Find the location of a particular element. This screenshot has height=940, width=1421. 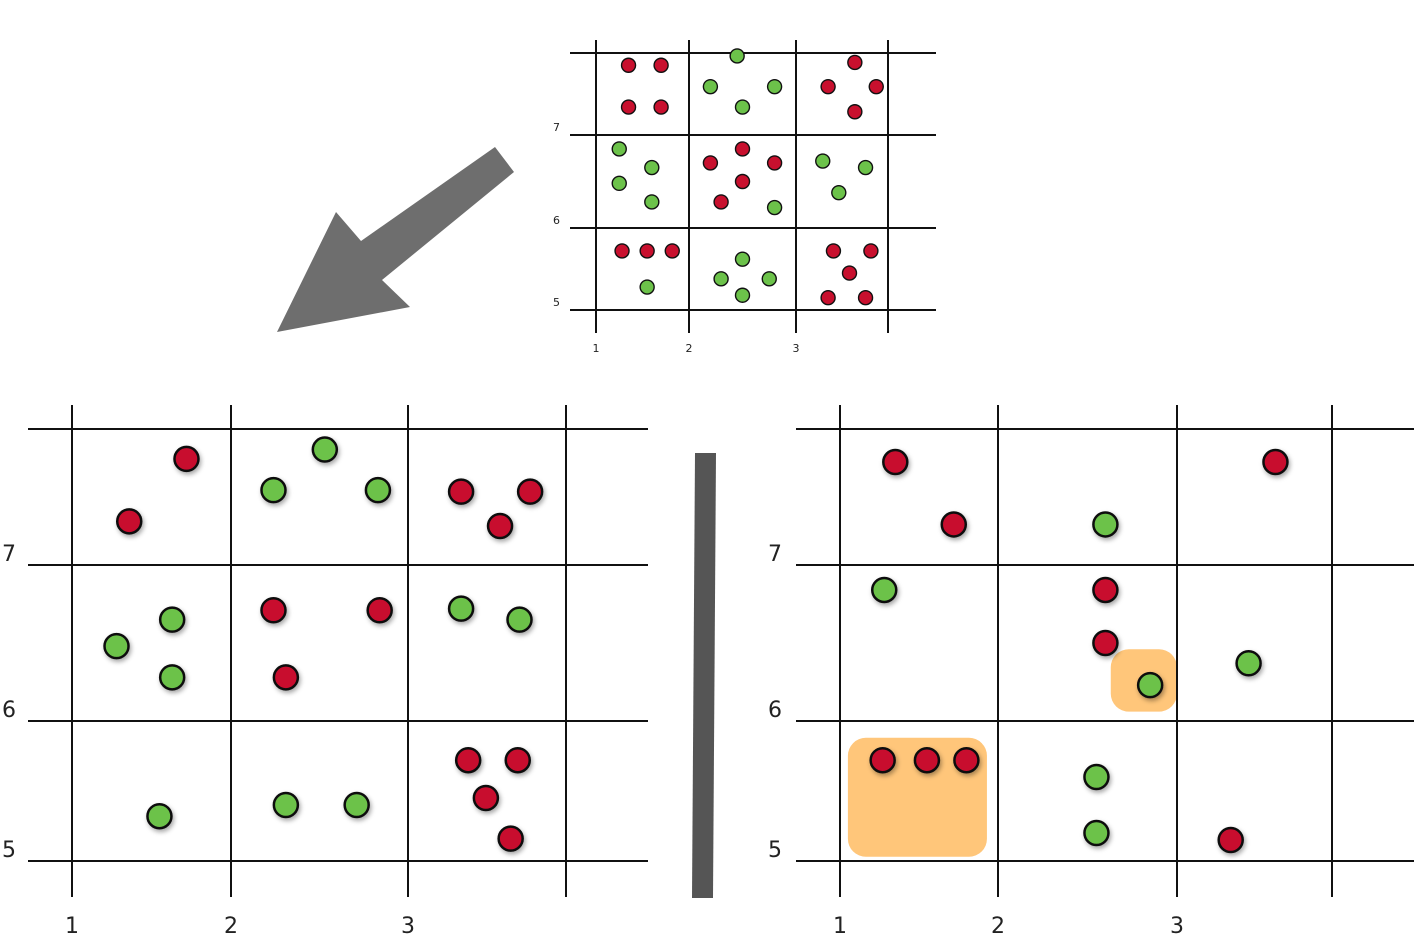

panel-divider is located at coordinates (704, 675).